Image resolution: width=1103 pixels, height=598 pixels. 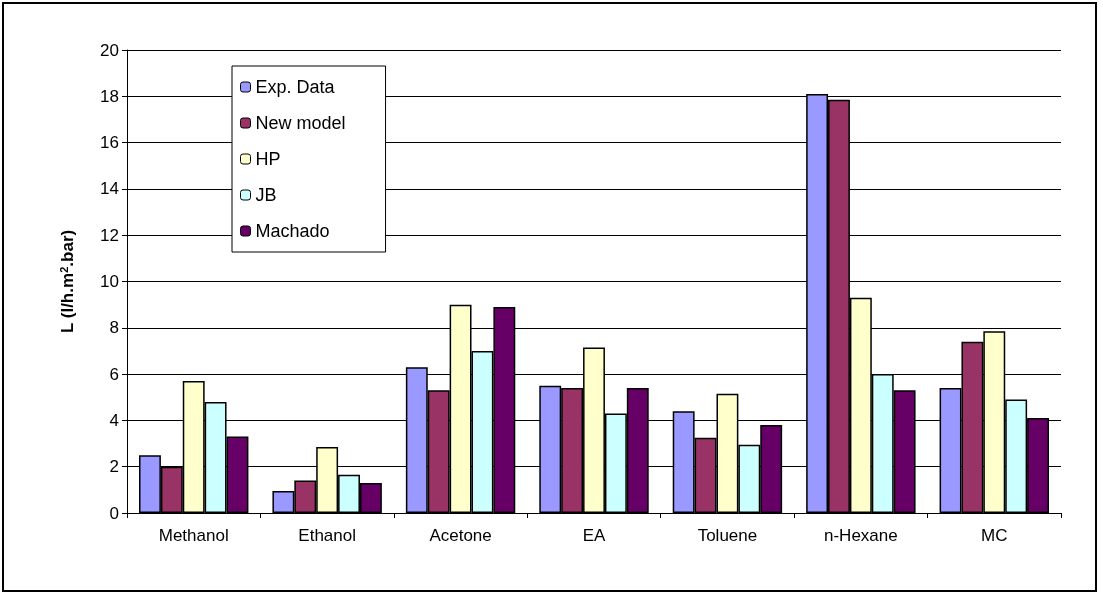 What do you see at coordinates (114, 374) in the screenshot?
I see `y-tick-label: 6` at bounding box center [114, 374].